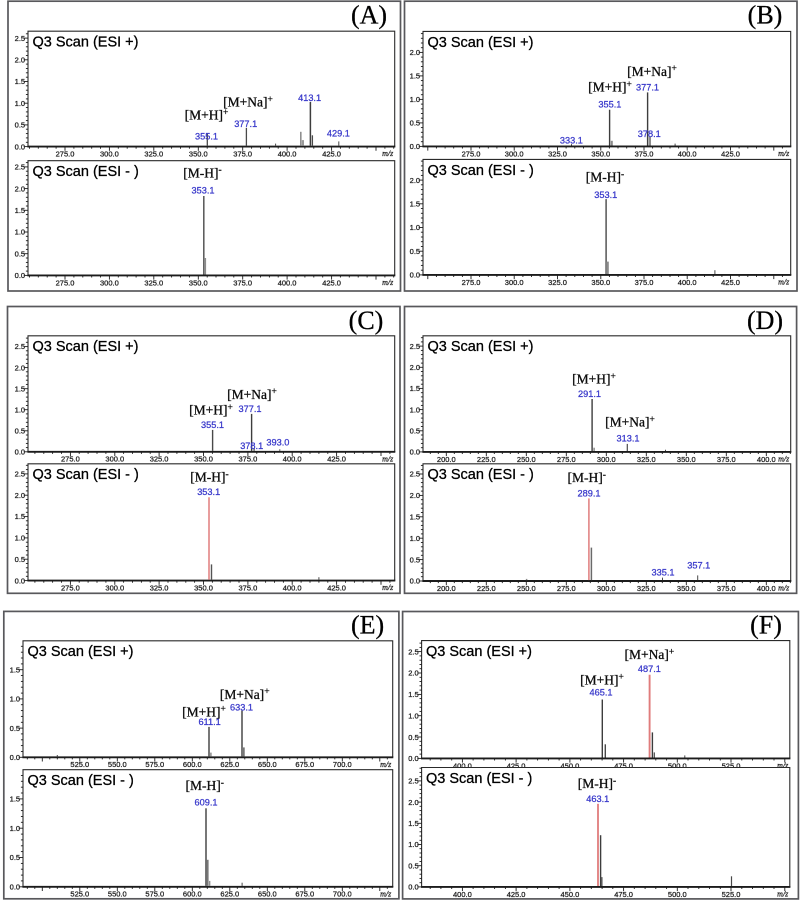  What do you see at coordinates (570, 765) in the screenshot?
I see `svg-text: 450.0` at bounding box center [570, 765].